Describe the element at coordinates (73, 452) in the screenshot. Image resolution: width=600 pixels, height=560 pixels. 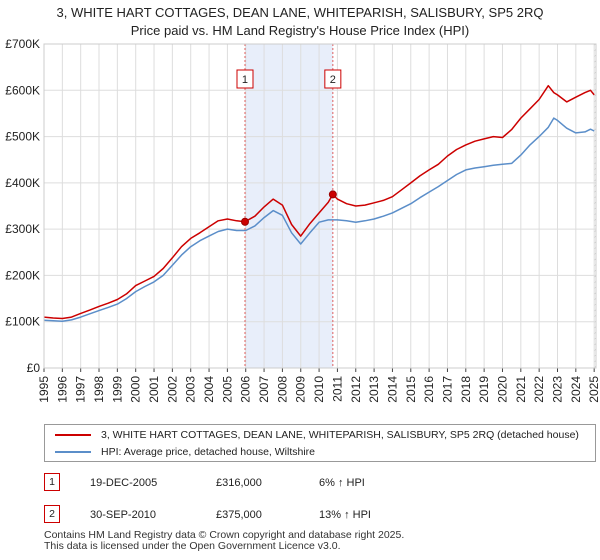
I see `legend-swatch-hpi` at that location.